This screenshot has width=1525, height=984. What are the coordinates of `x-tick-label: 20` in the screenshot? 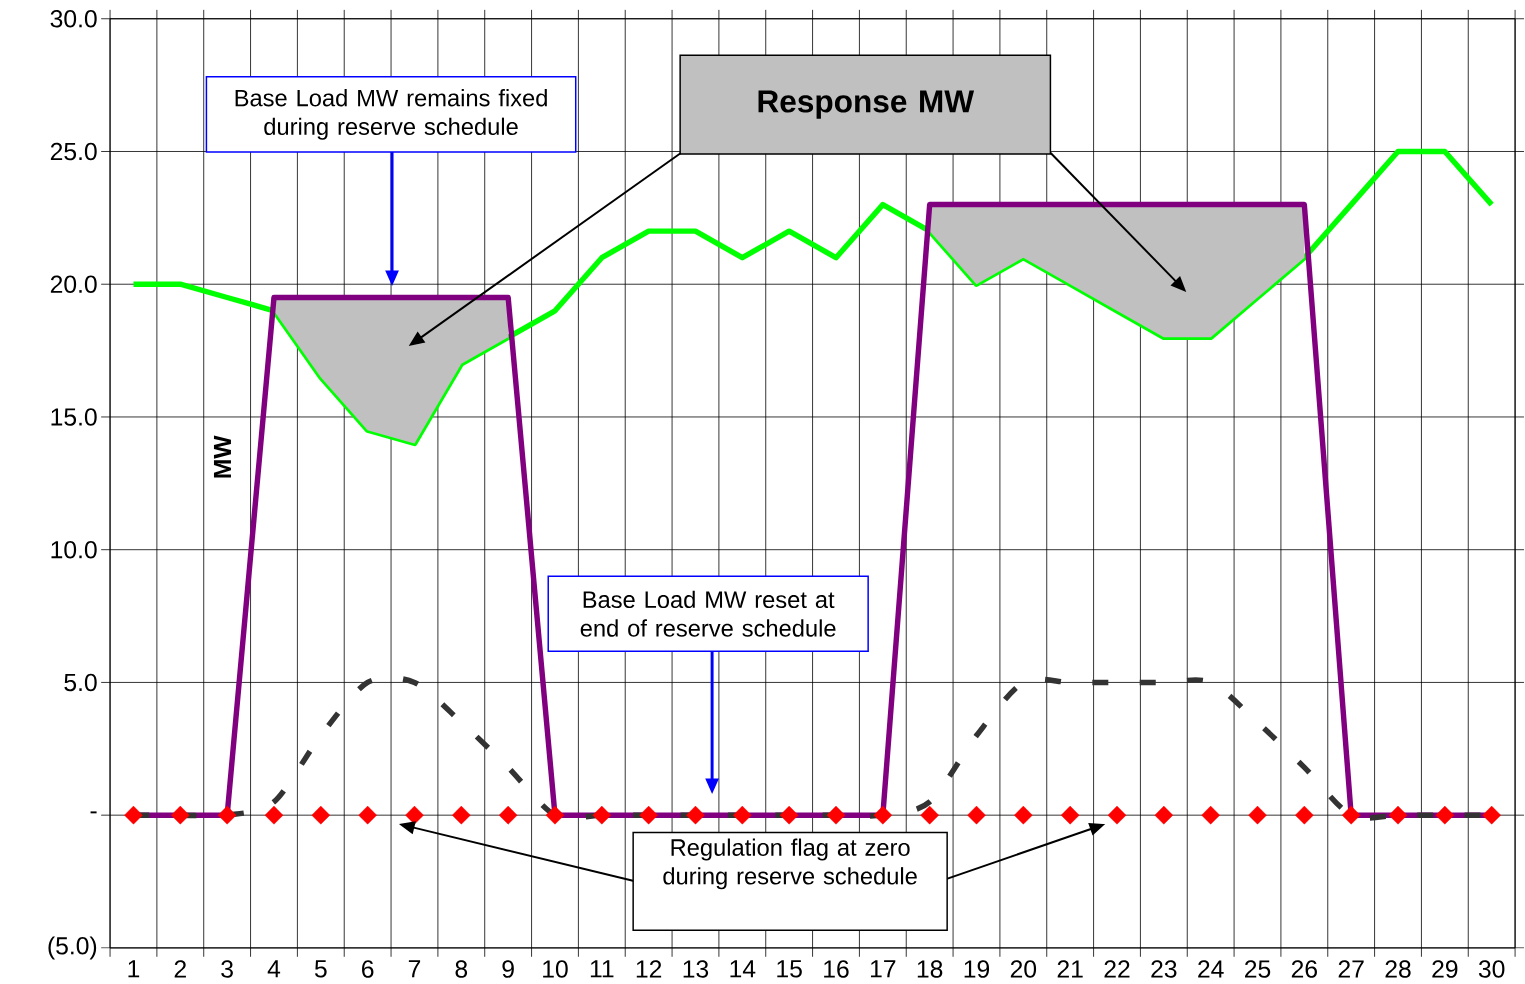 It's located at (1023, 969).